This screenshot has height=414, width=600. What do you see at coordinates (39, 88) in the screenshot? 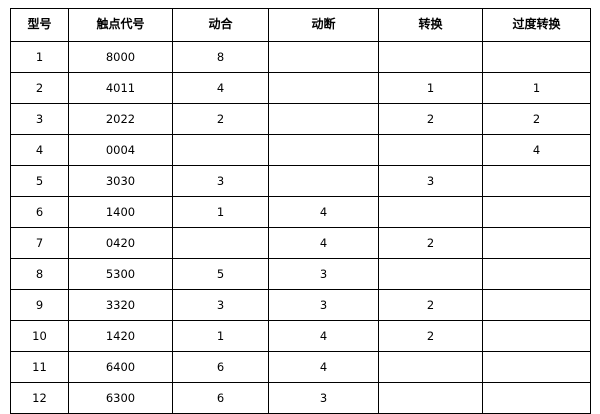
I see `cell-model: 2` at bounding box center [39, 88].